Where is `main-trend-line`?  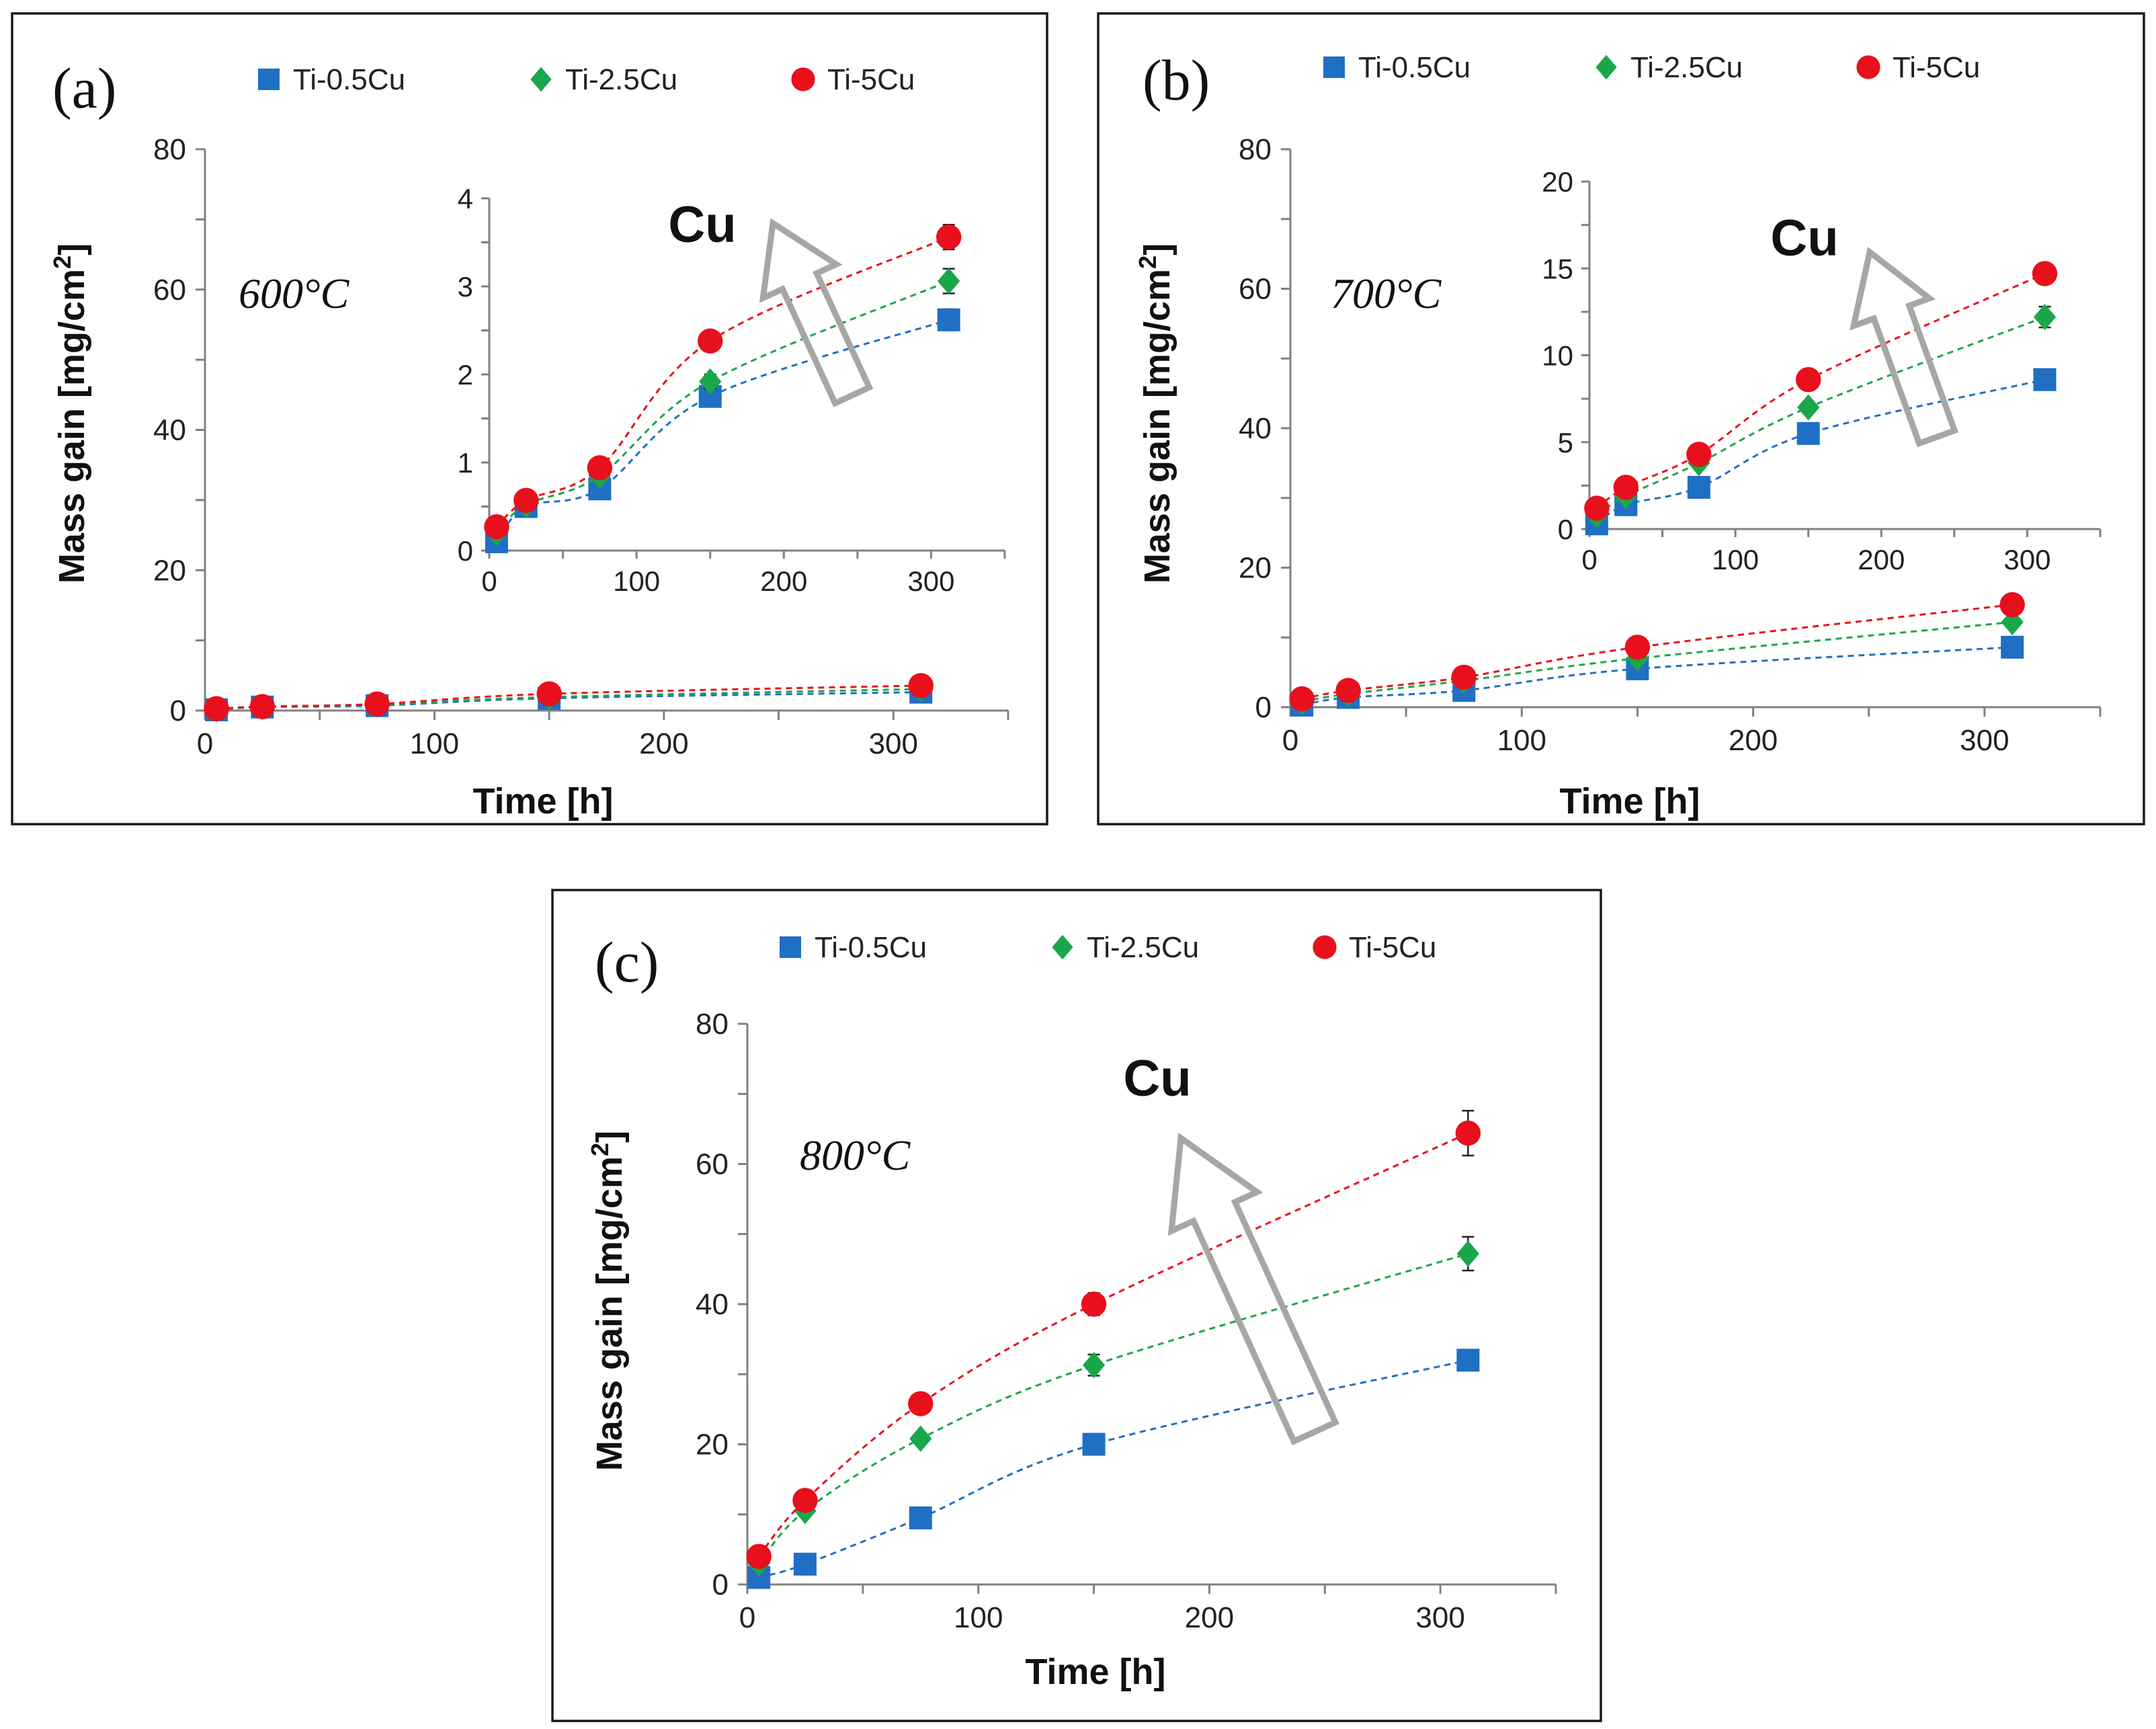 main-trend-line is located at coordinates (1113, 1345).